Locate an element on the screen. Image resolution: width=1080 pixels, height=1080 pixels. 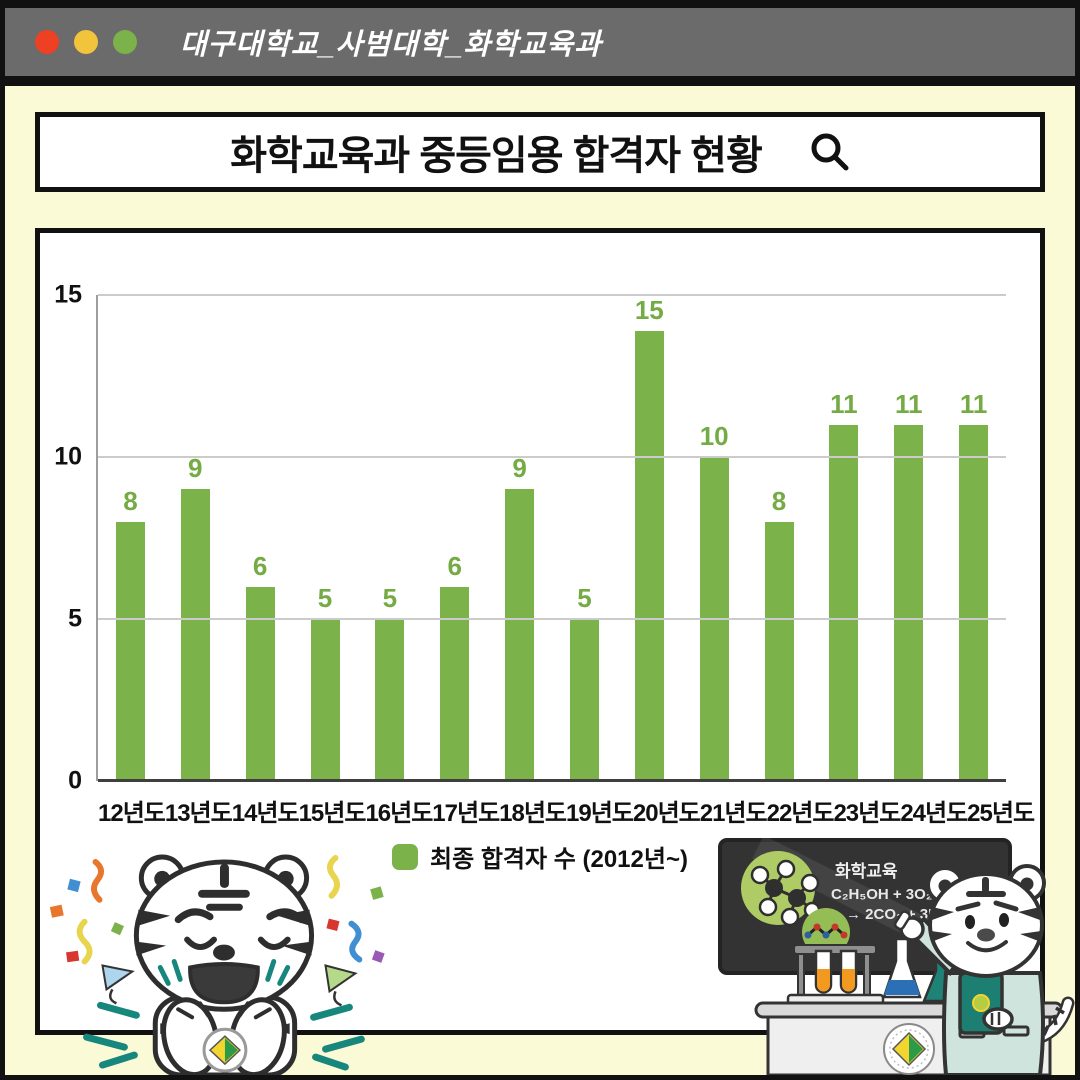
bar-column: 10 is located at coordinates (714, 538).